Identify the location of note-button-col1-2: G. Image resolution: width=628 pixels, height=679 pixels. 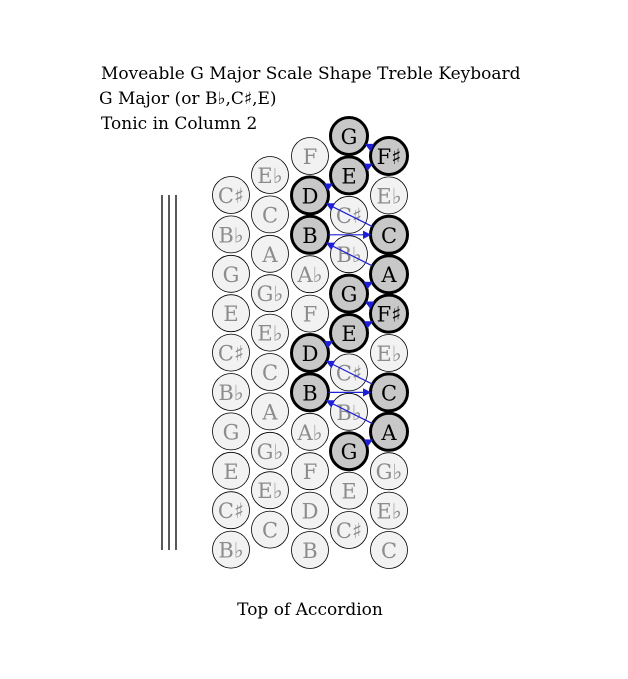
(231, 273).